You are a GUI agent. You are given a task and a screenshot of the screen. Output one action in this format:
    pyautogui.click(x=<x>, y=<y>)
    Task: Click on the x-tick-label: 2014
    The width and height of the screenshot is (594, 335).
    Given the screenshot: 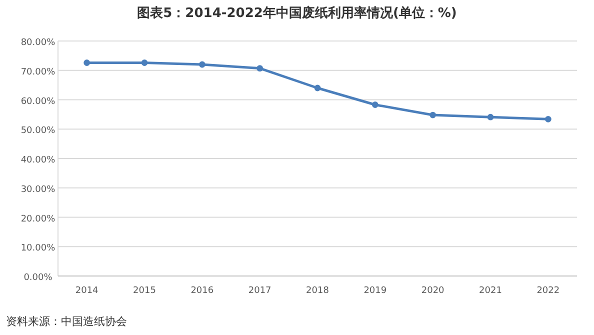 What is the action you would take?
    pyautogui.click(x=87, y=291)
    